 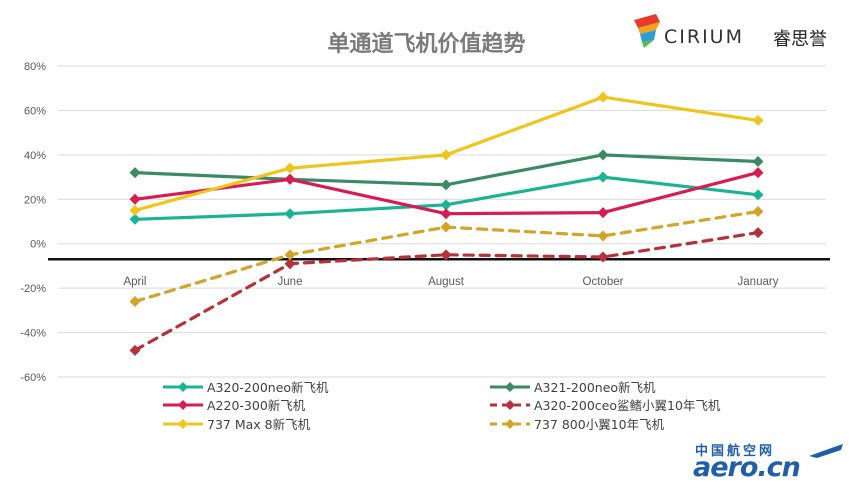 I want to click on y-tick-label: -20%, so click(x=33, y=289).